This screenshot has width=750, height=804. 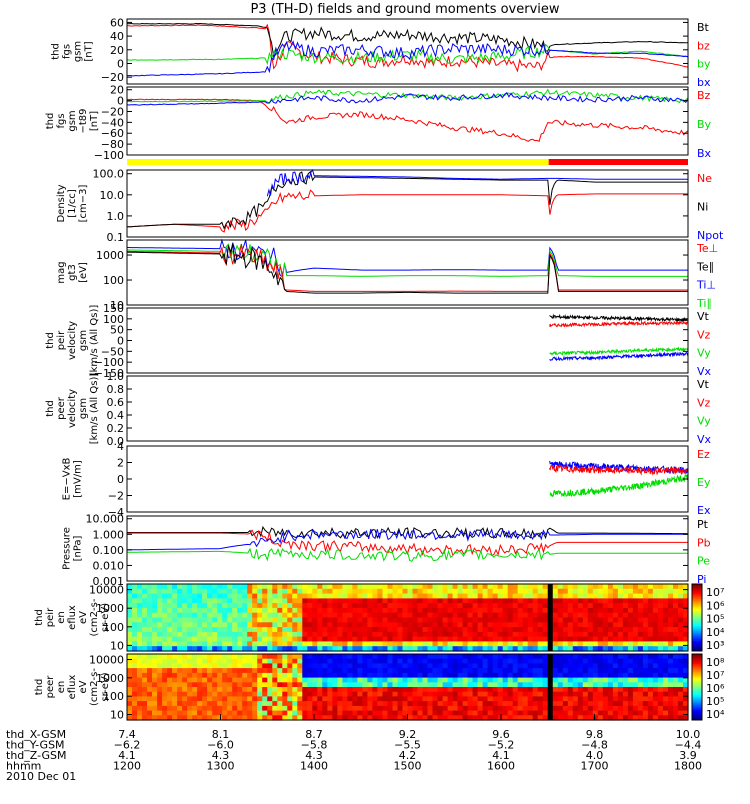 What do you see at coordinates (72, 617) in the screenshot?
I see `y-axis-label-line: eflux` at bounding box center [72, 617].